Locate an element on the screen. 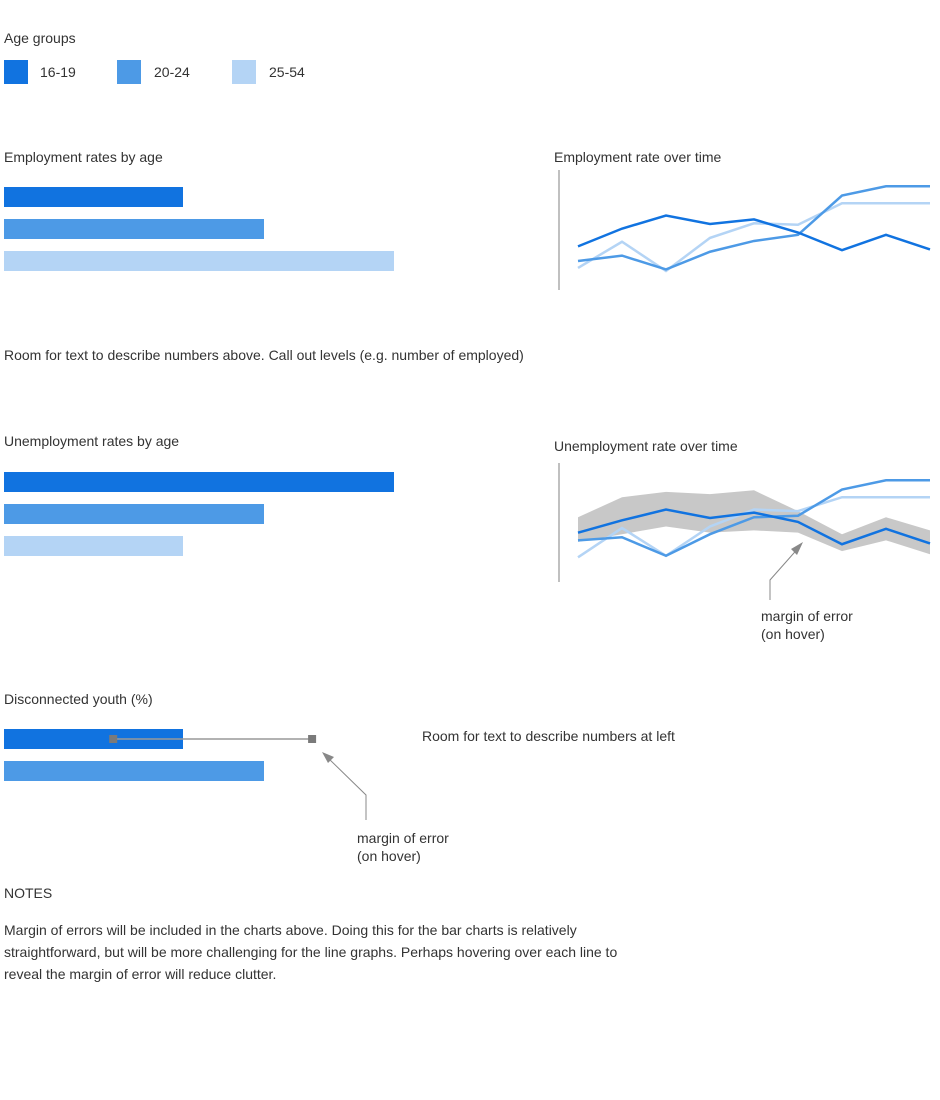  legend-label-20-24: 20-24 is located at coordinates (172, 72).